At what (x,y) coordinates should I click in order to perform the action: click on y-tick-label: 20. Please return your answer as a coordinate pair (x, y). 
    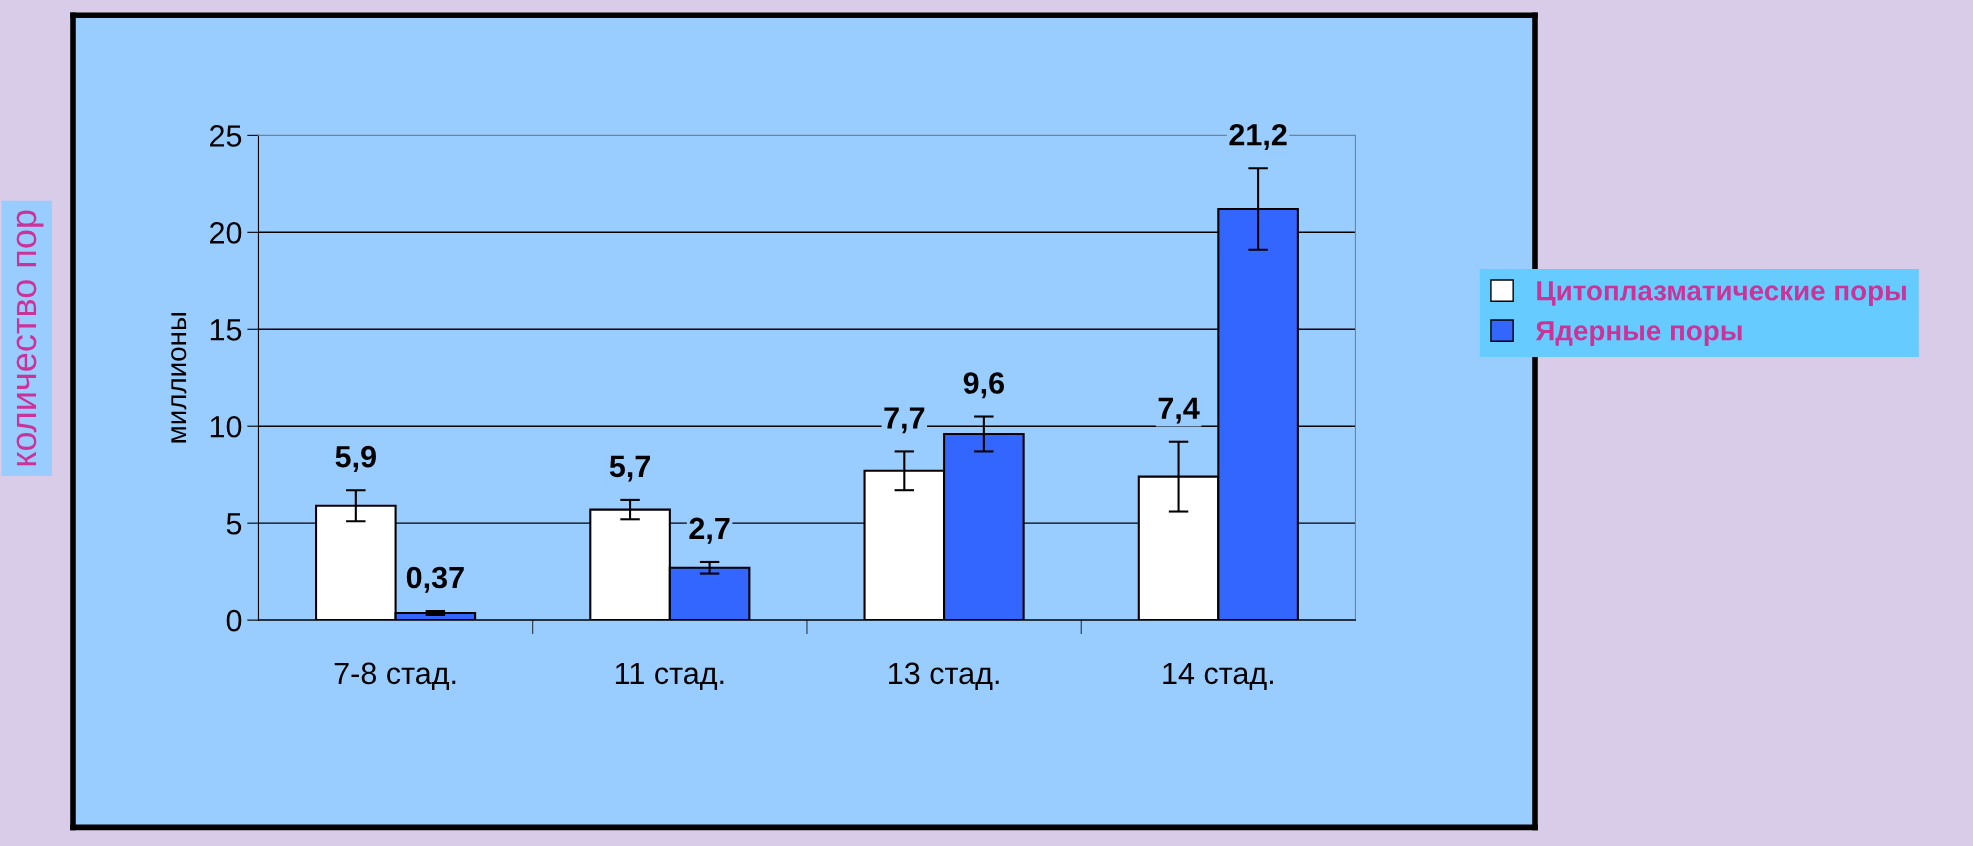
    Looking at the image, I should click on (226, 233).